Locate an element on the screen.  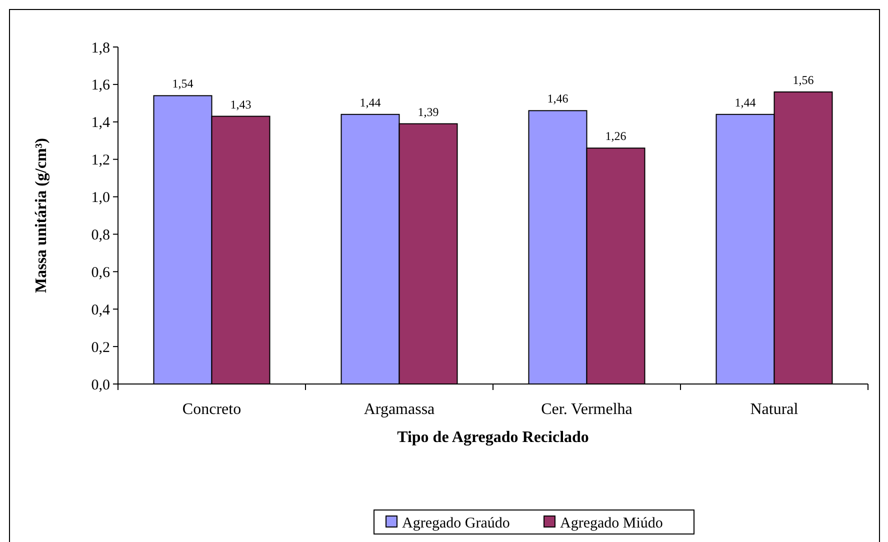
x-tick-label: Natural is located at coordinates (774, 409).